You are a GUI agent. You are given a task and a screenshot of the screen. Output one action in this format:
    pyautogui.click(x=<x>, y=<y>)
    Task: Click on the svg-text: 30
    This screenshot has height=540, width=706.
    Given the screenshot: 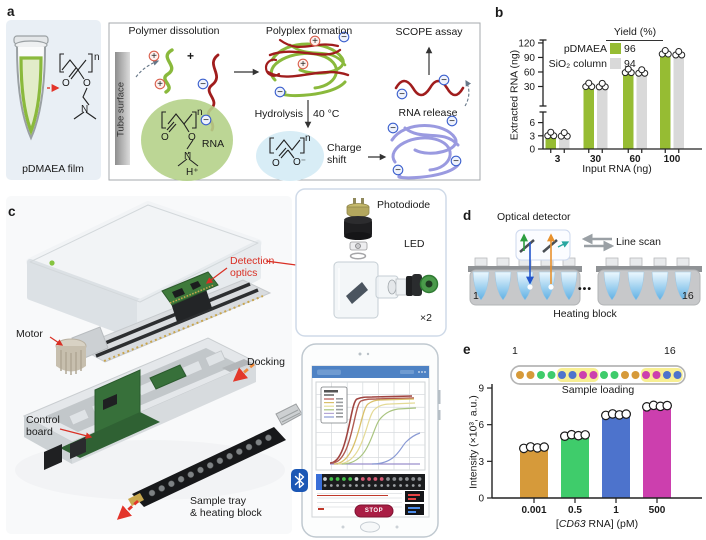 What is the action you would take?
    pyautogui.click(x=530, y=87)
    